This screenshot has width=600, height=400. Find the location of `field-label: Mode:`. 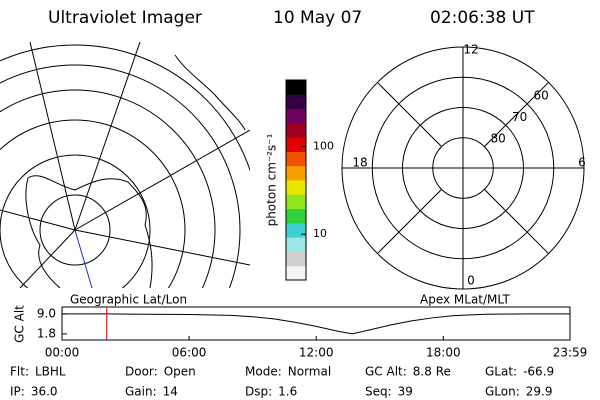

field-label: Mode: is located at coordinates (263, 372).